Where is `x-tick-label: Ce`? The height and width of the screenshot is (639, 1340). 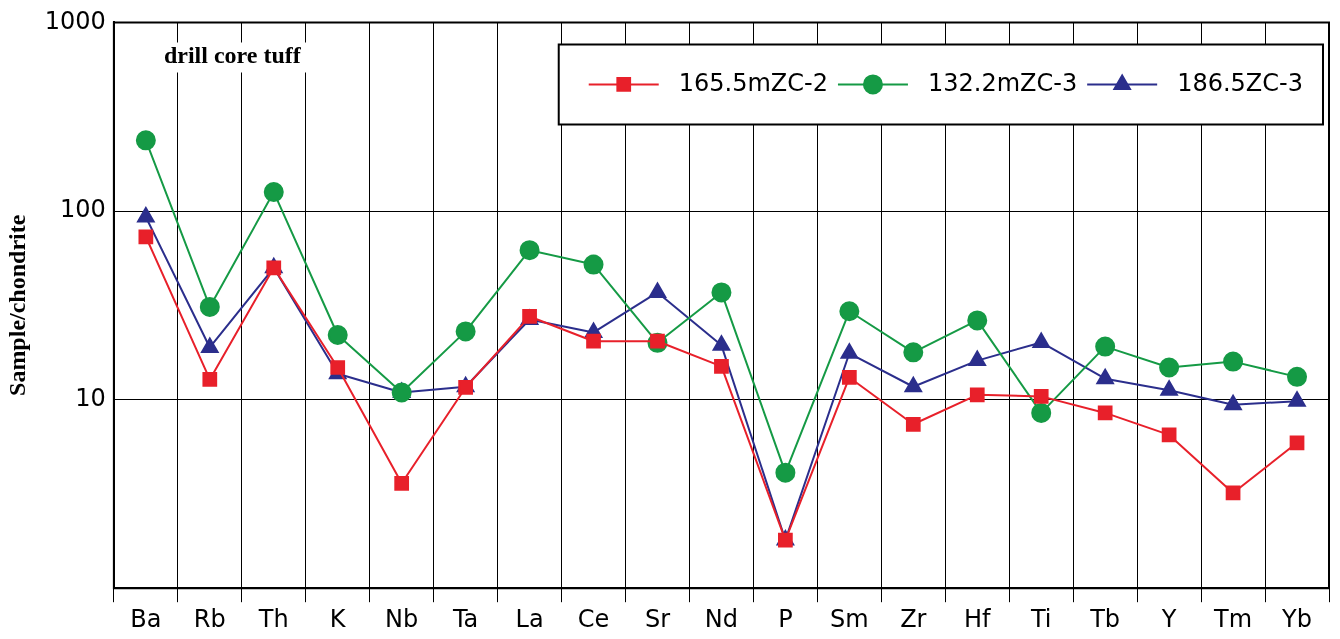
x-tick-label: Ce is located at coordinates (593, 618).